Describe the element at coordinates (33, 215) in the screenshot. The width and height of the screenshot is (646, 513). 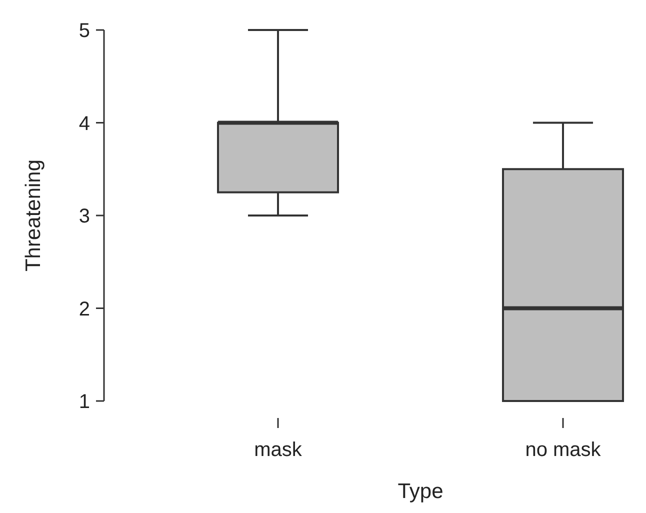
I see `y-axis-title: Threatening` at that location.